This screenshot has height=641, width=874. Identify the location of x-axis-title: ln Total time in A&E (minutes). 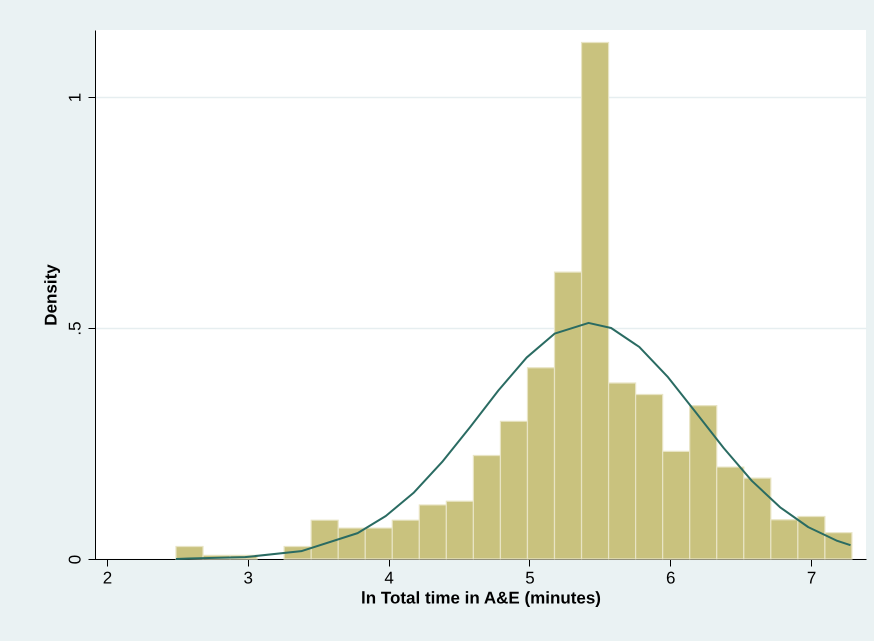
(481, 598).